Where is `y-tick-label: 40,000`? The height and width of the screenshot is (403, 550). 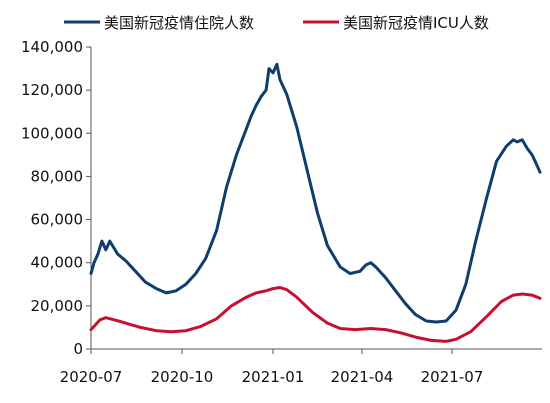 y-tick-label: 40,000 is located at coordinates (57, 263).